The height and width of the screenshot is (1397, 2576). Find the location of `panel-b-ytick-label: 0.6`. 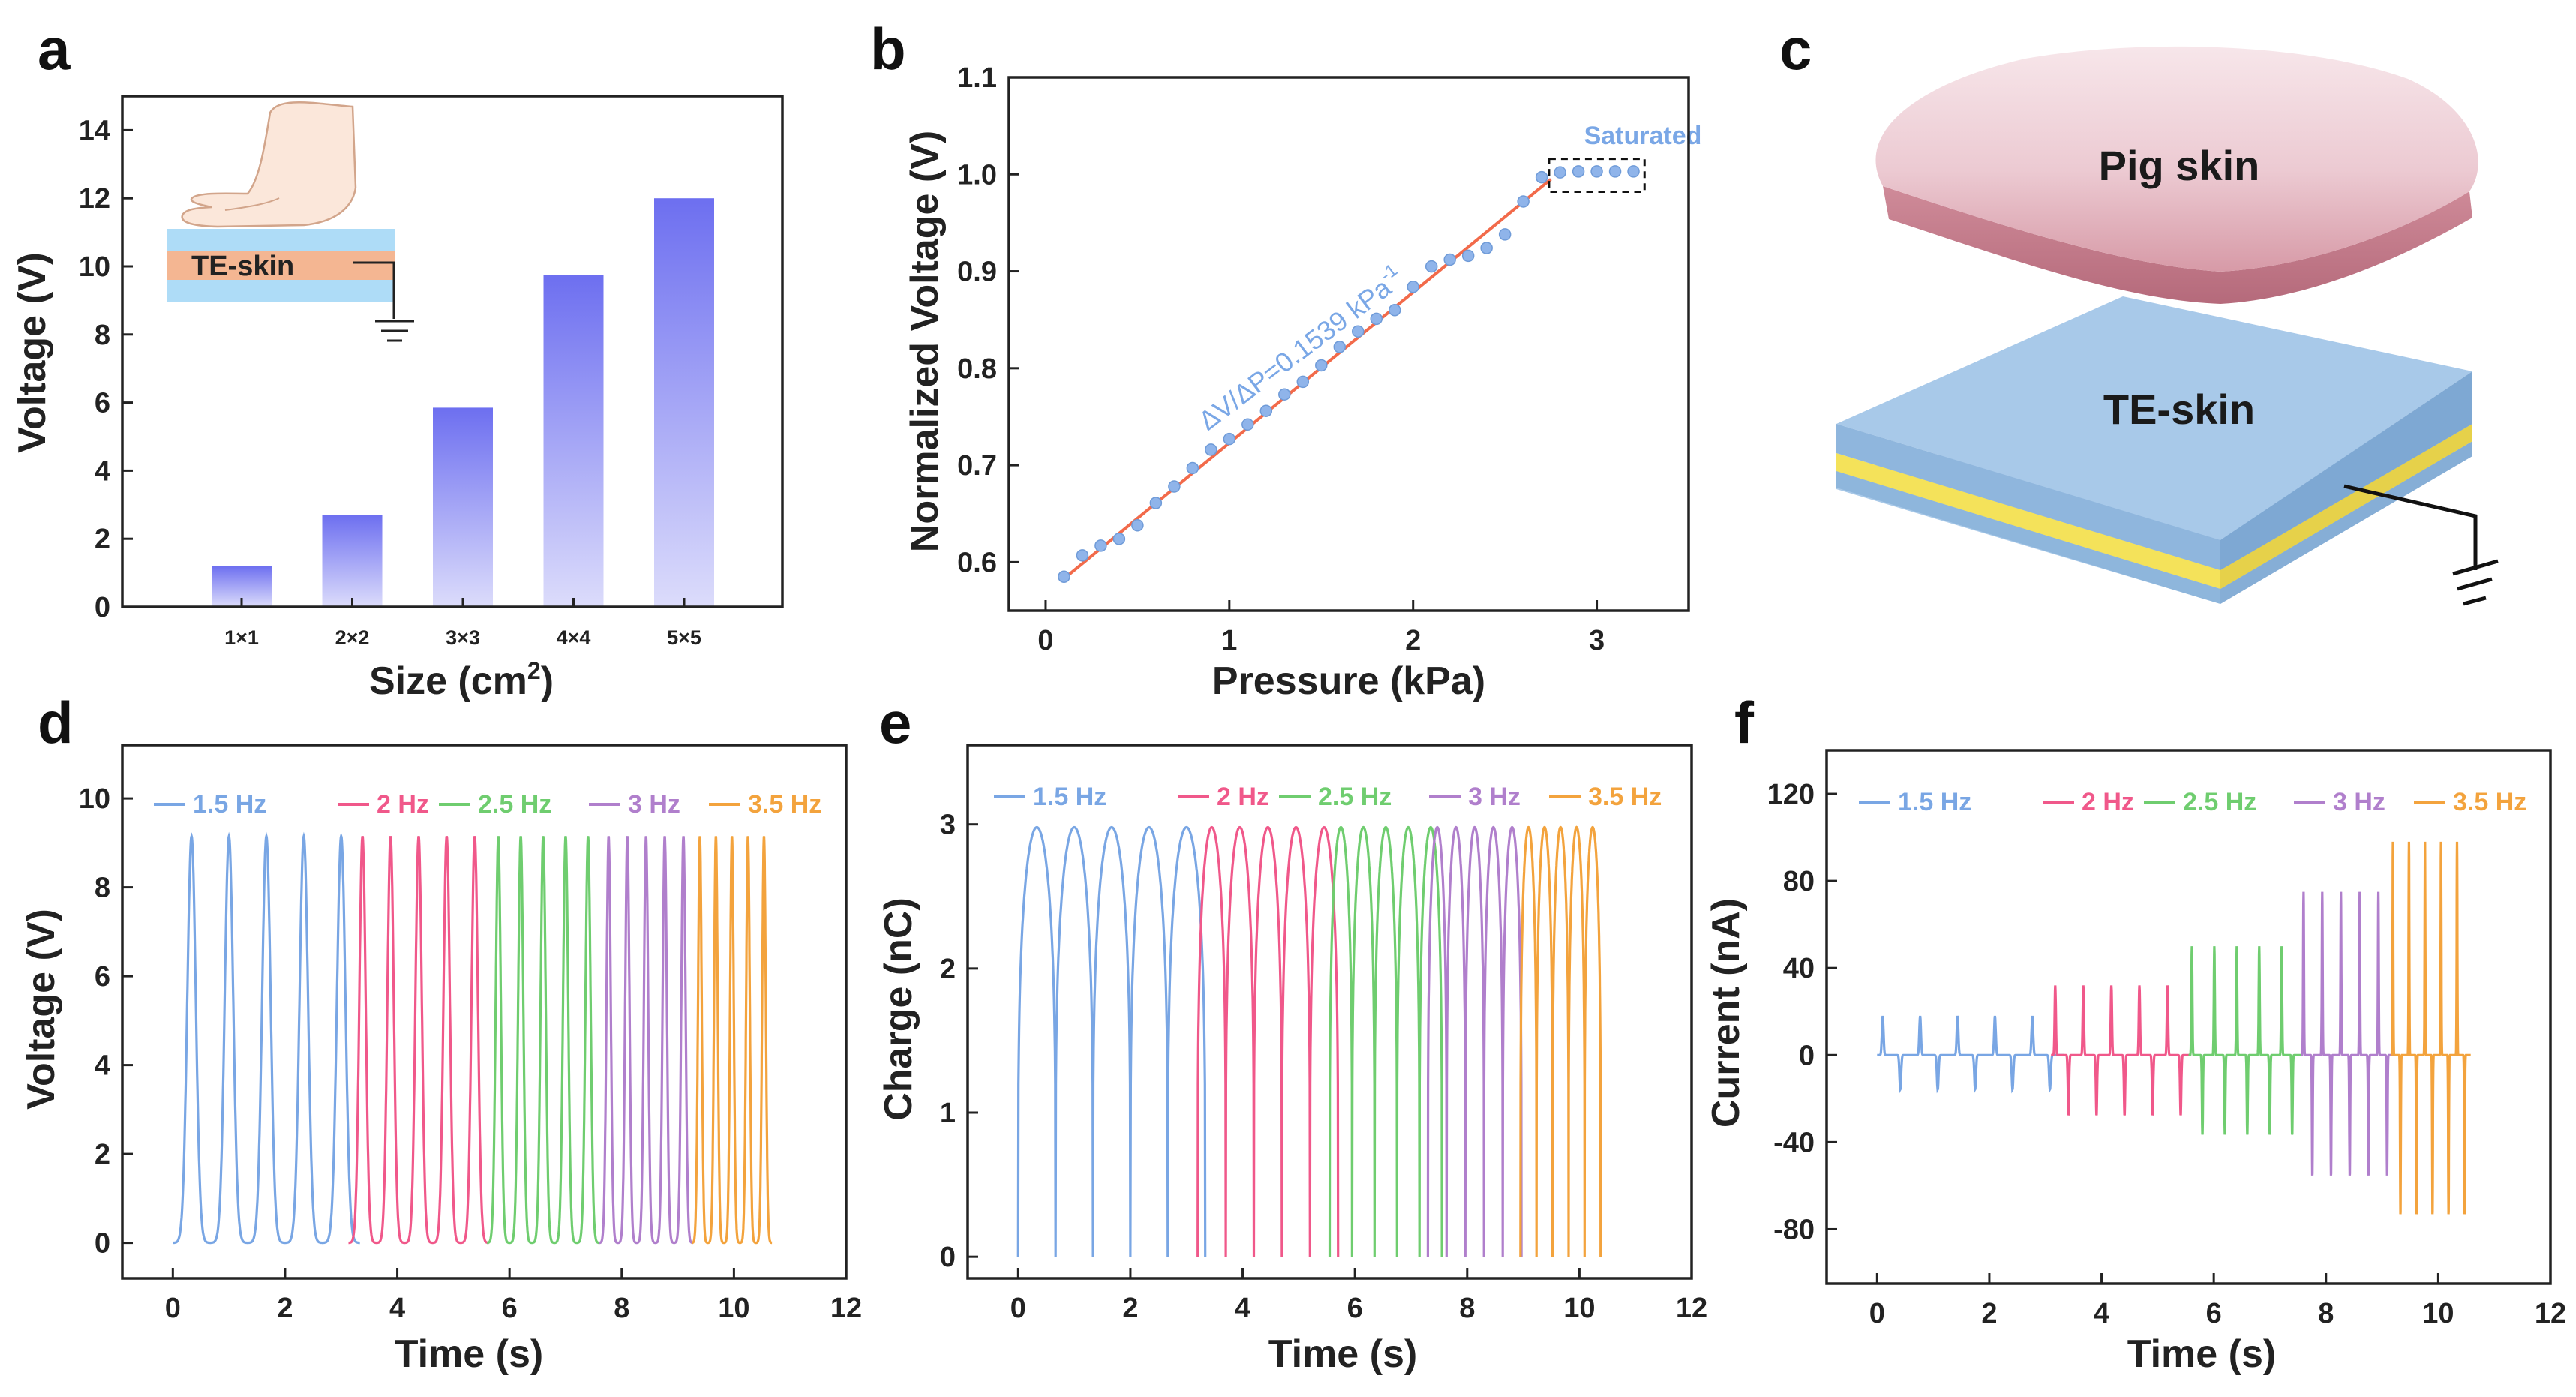

panel-b-ytick-label: 0.6 is located at coordinates (977, 562).